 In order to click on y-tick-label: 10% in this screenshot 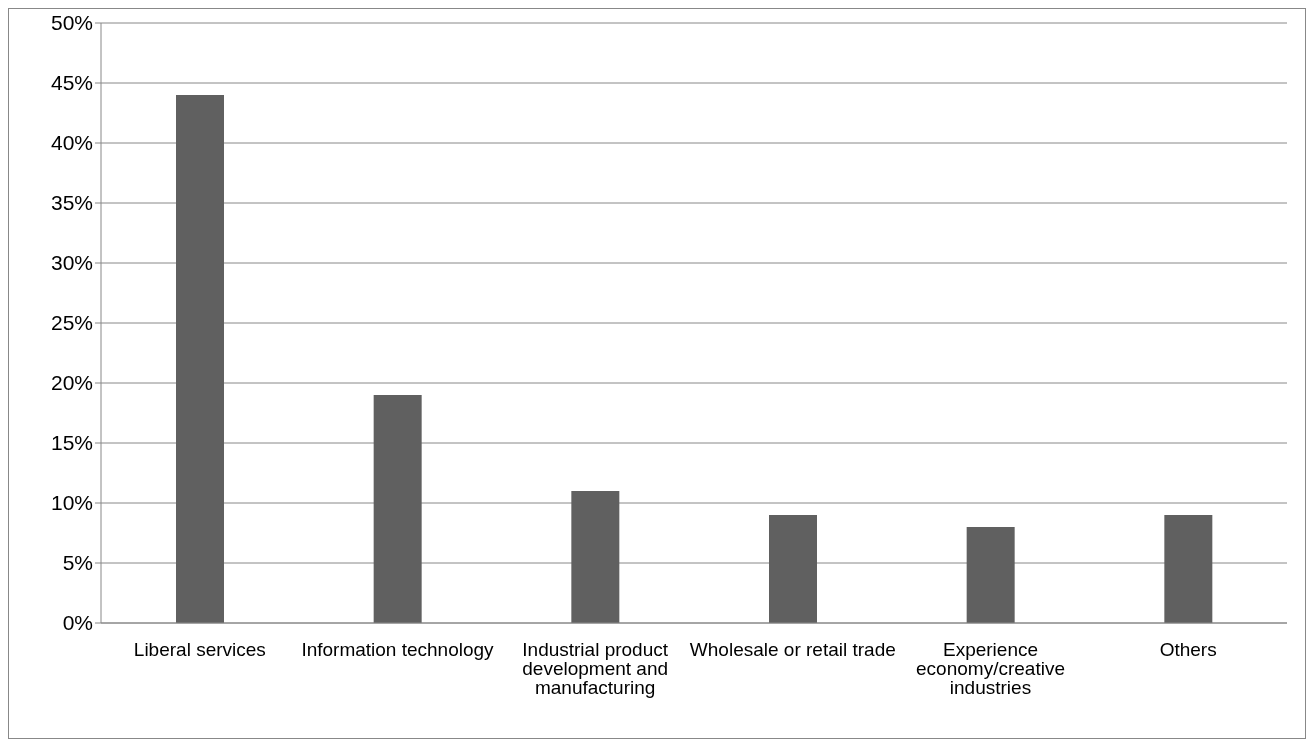, I will do `click(71, 503)`.